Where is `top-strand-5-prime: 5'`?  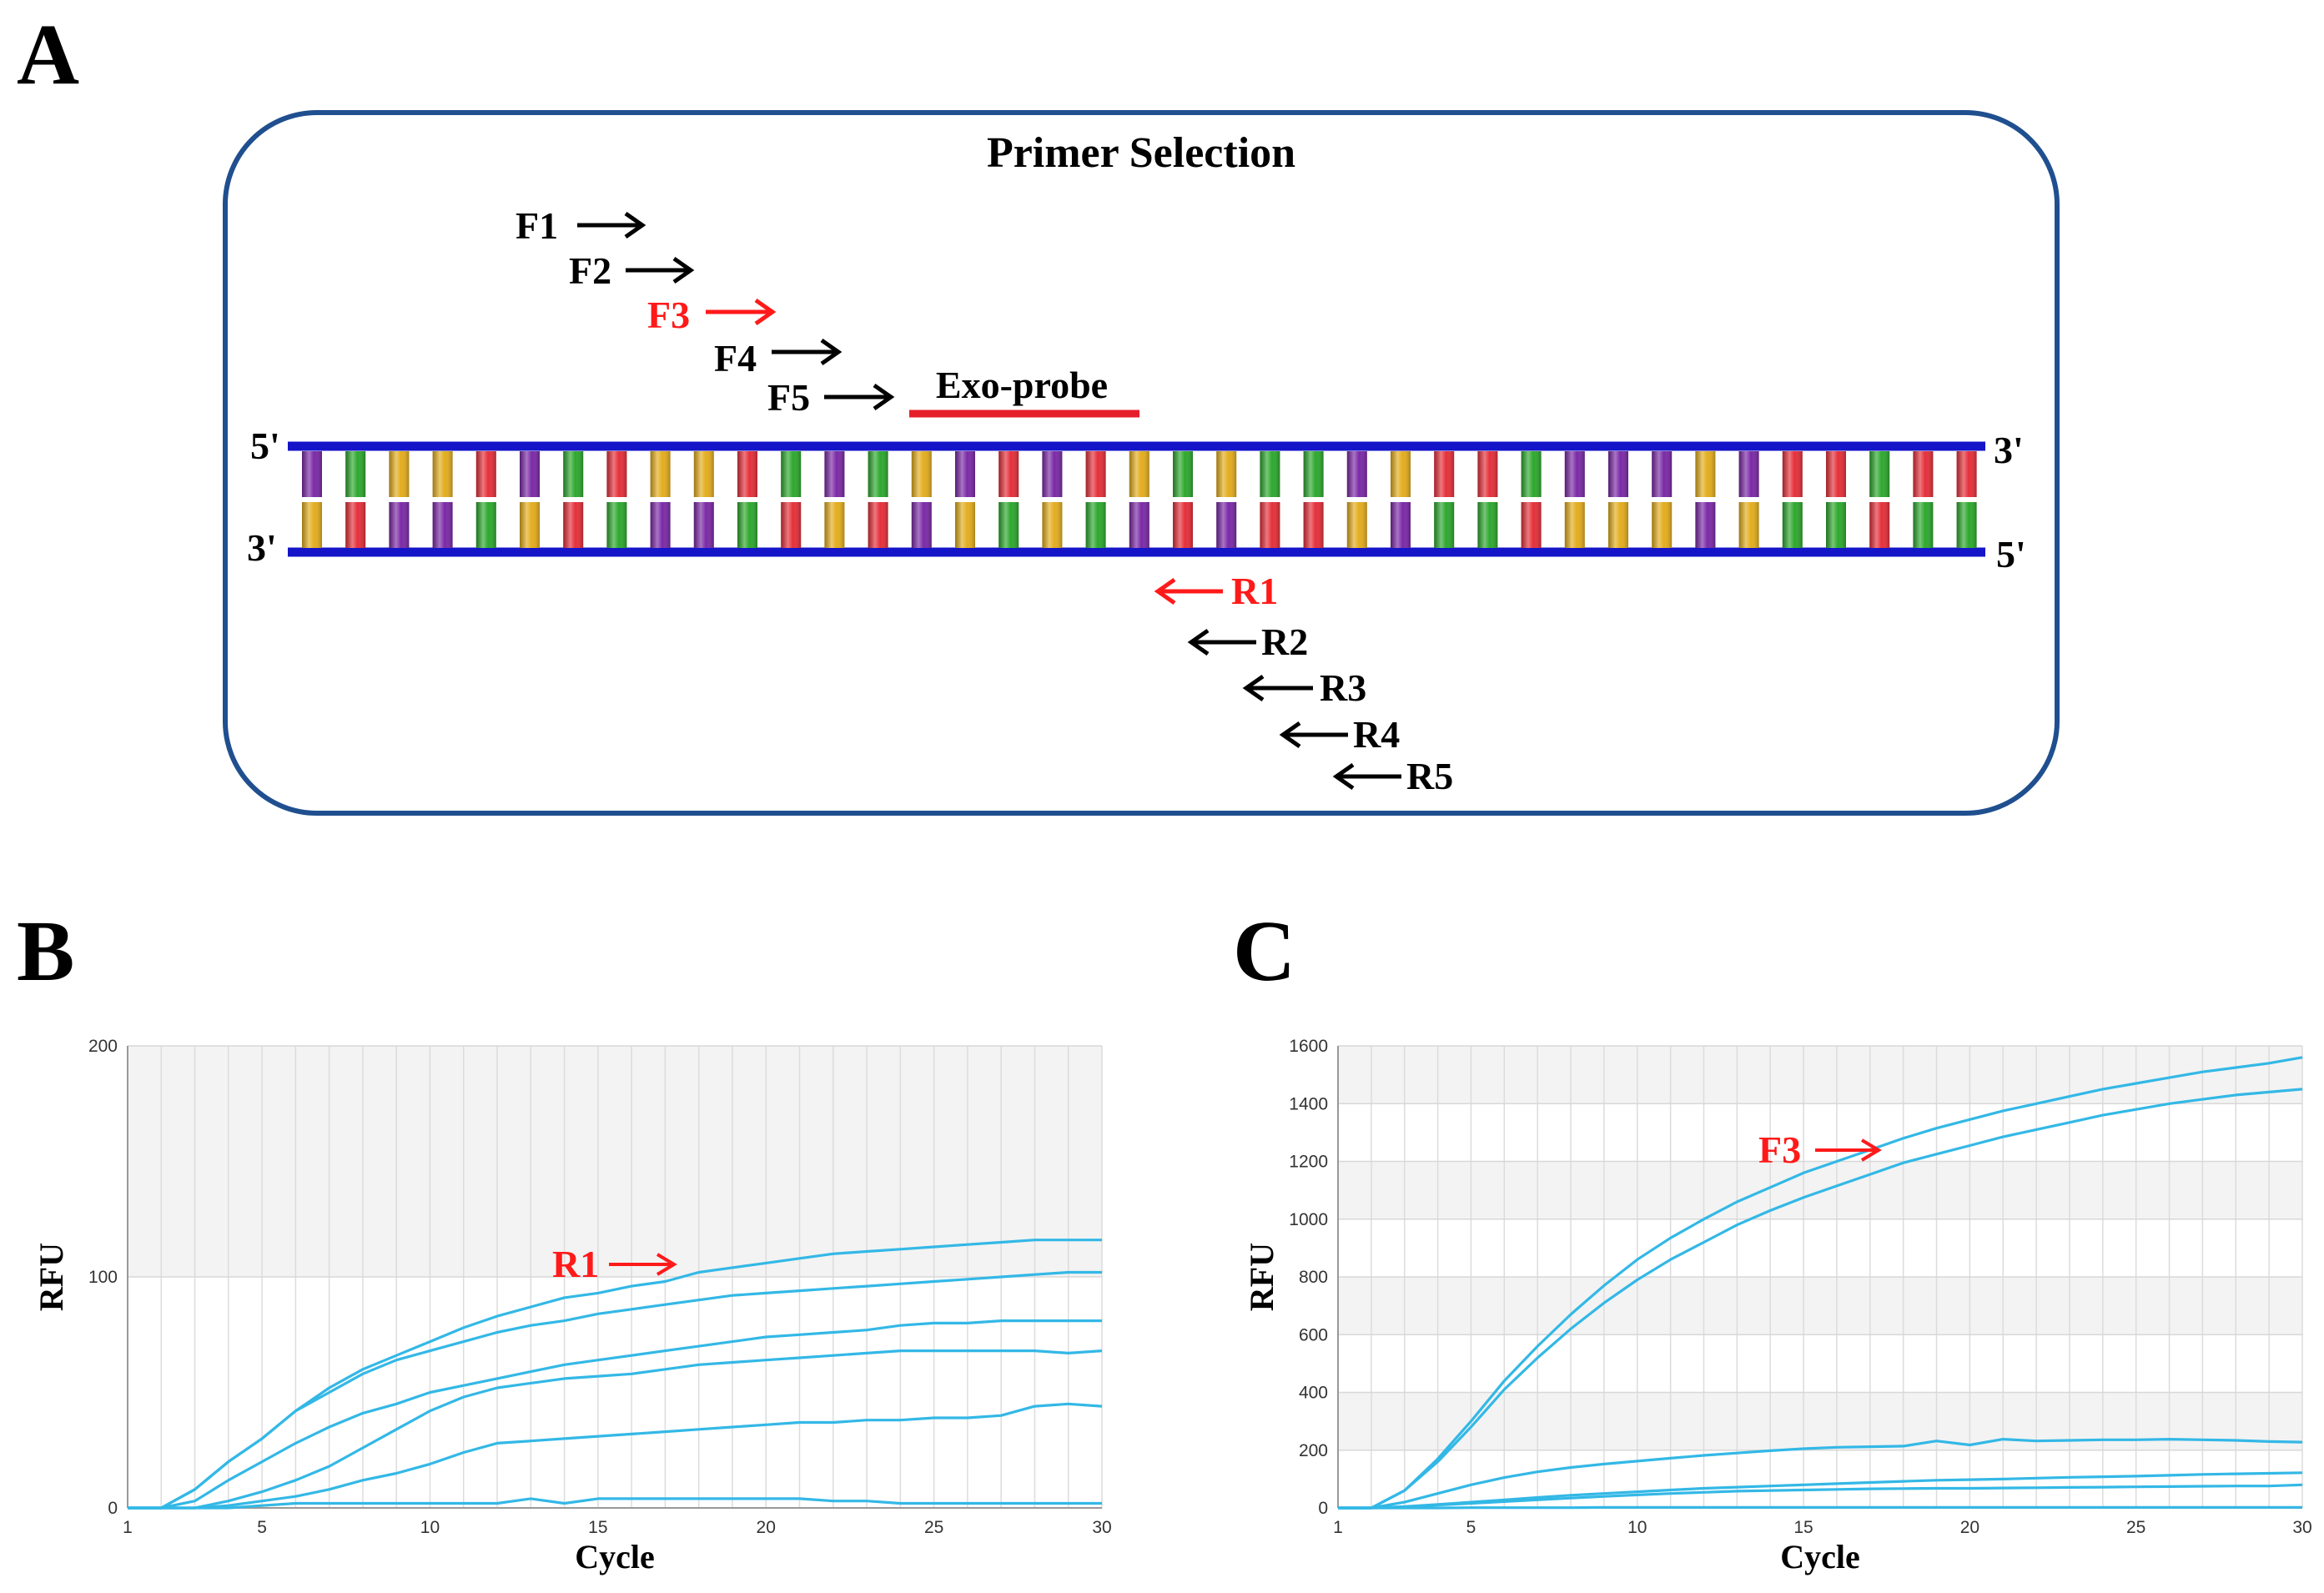
top-strand-5-prime: 5' is located at coordinates (265, 446).